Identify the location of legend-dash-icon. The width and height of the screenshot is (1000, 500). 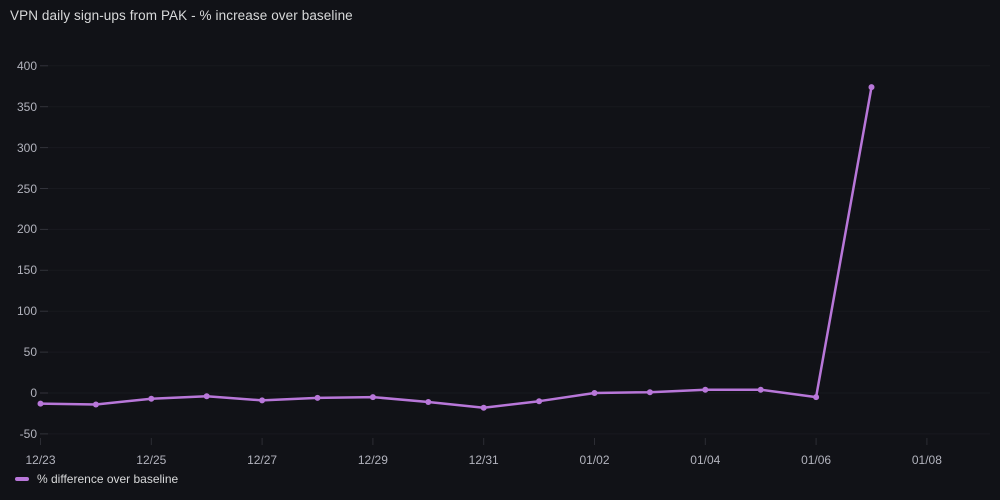
(22, 479).